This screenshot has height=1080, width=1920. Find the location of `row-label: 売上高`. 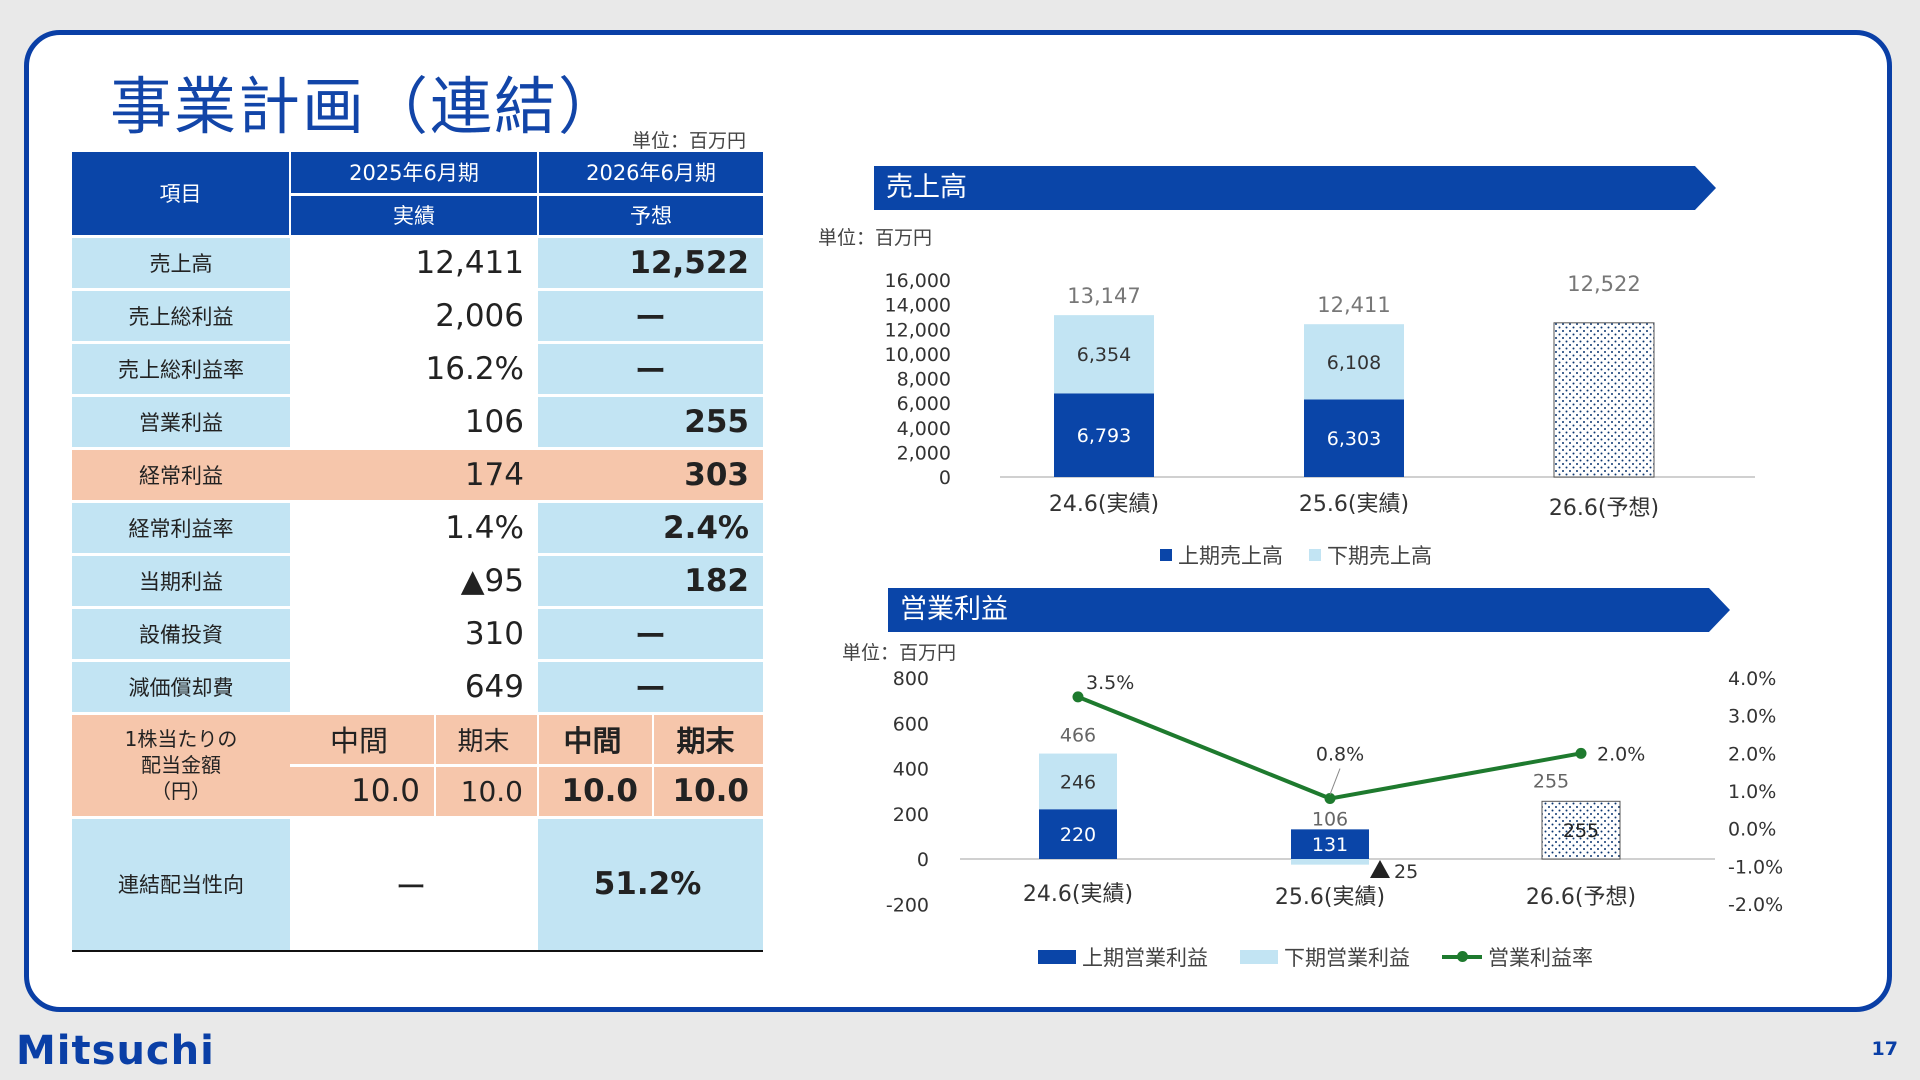

row-label: 売上高 is located at coordinates (181, 263).